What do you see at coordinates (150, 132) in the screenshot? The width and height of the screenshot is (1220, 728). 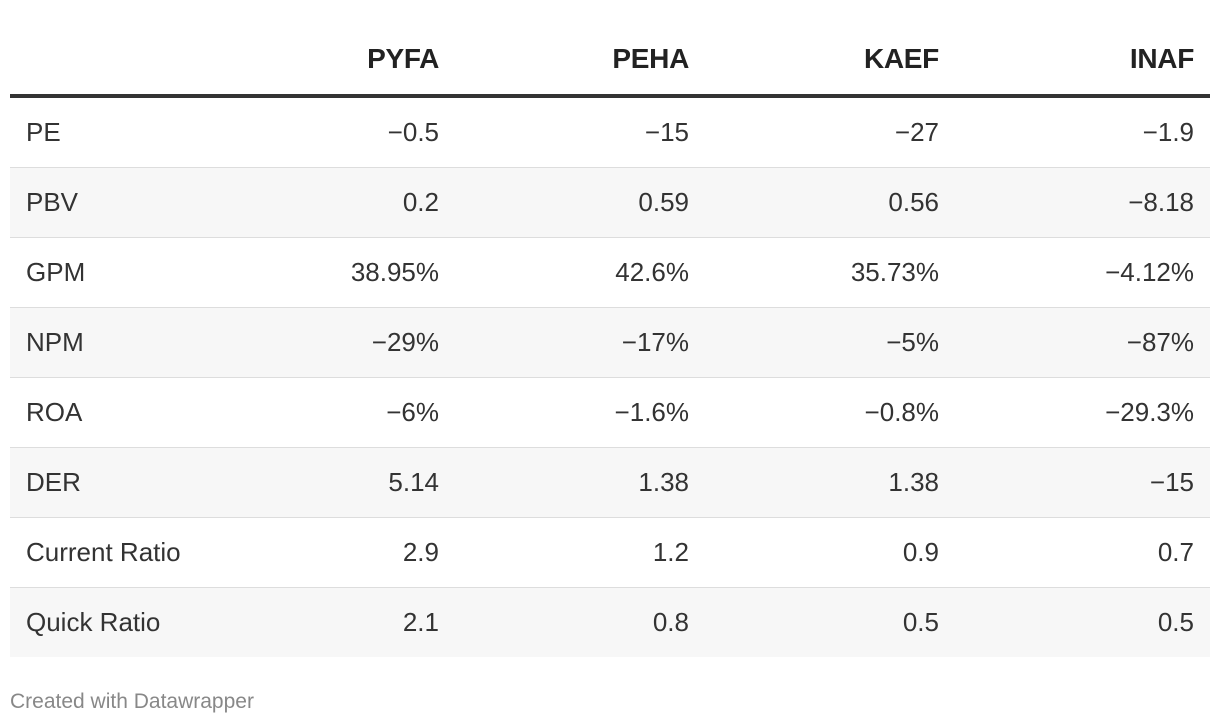 I see `row-label: PE` at bounding box center [150, 132].